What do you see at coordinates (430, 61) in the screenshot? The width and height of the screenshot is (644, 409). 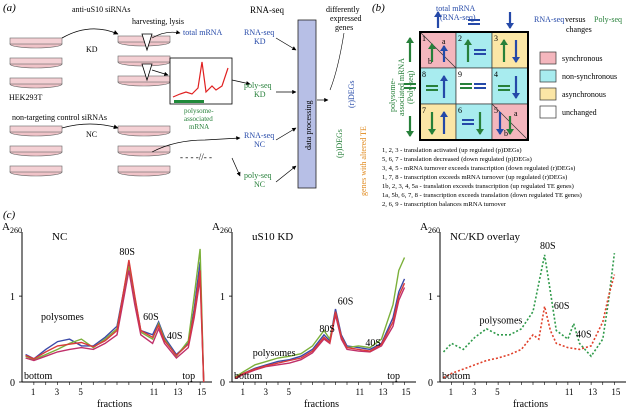 I see `cell-1b-label: b` at bounding box center [430, 61].